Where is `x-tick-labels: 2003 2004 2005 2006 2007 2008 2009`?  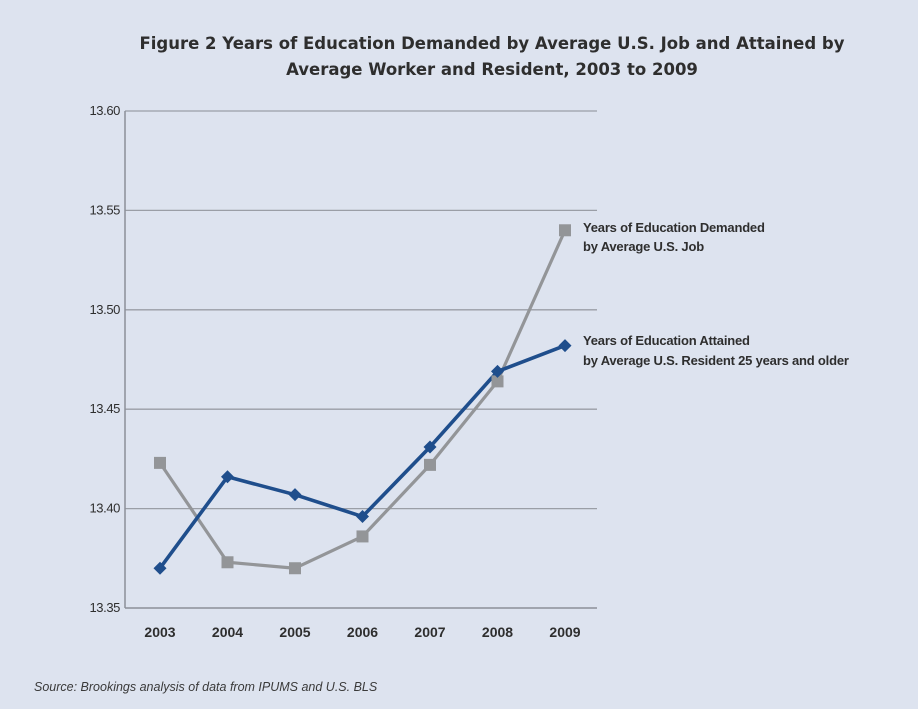 x-tick-labels: 2003 2004 2005 2006 2007 2008 2009 is located at coordinates (362, 632).